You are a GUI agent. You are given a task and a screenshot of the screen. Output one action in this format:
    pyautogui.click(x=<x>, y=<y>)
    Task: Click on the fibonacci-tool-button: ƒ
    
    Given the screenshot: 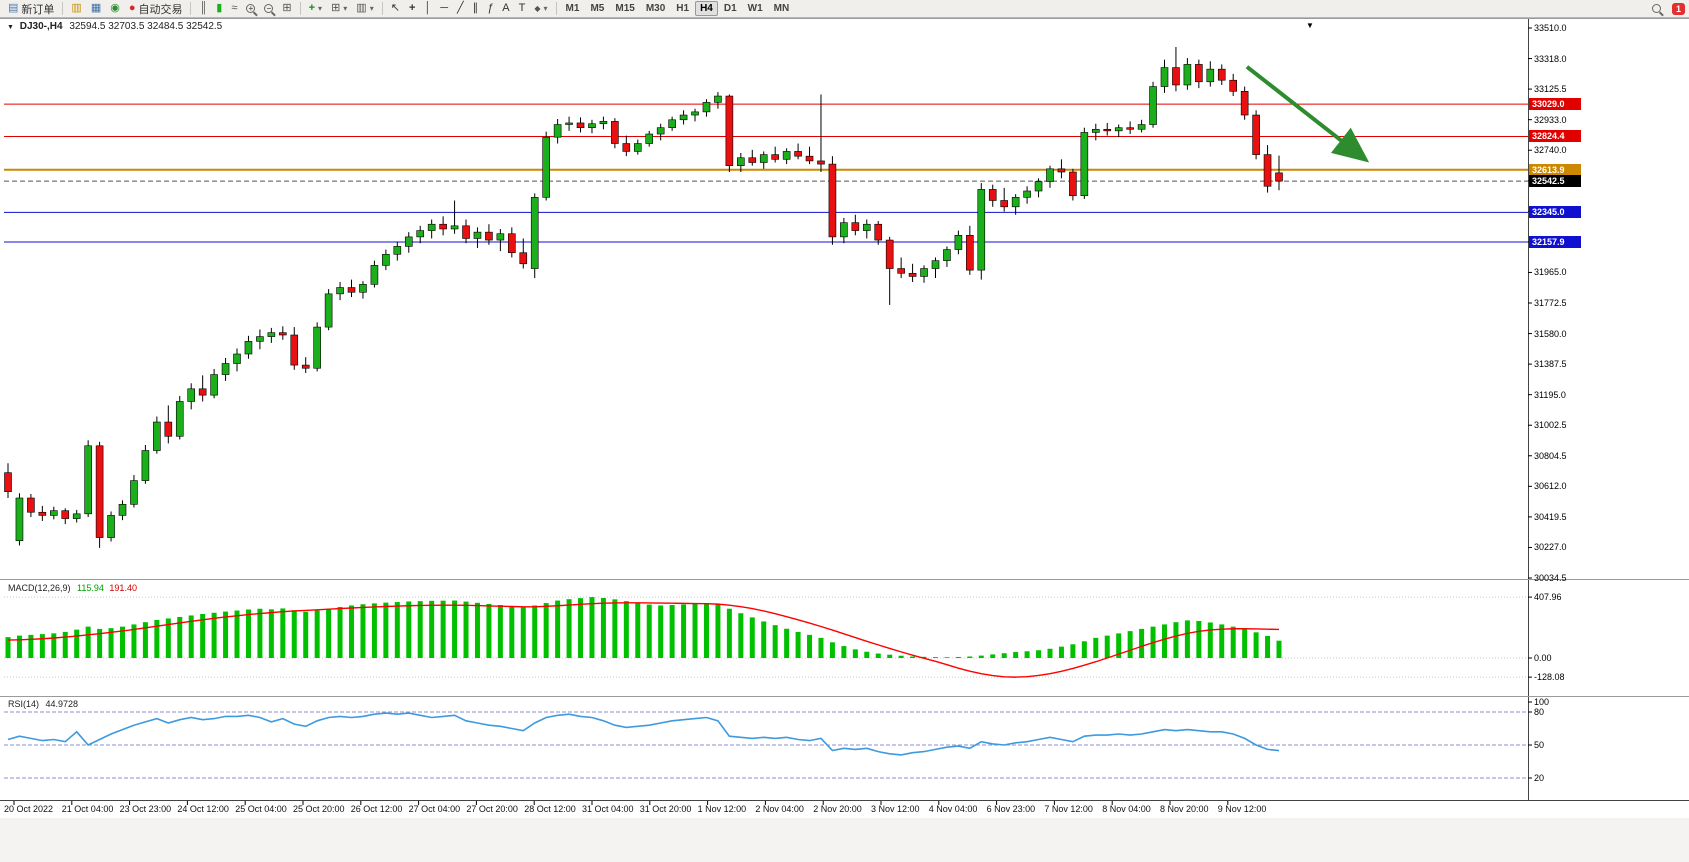 What is the action you would take?
    pyautogui.click(x=490, y=9)
    